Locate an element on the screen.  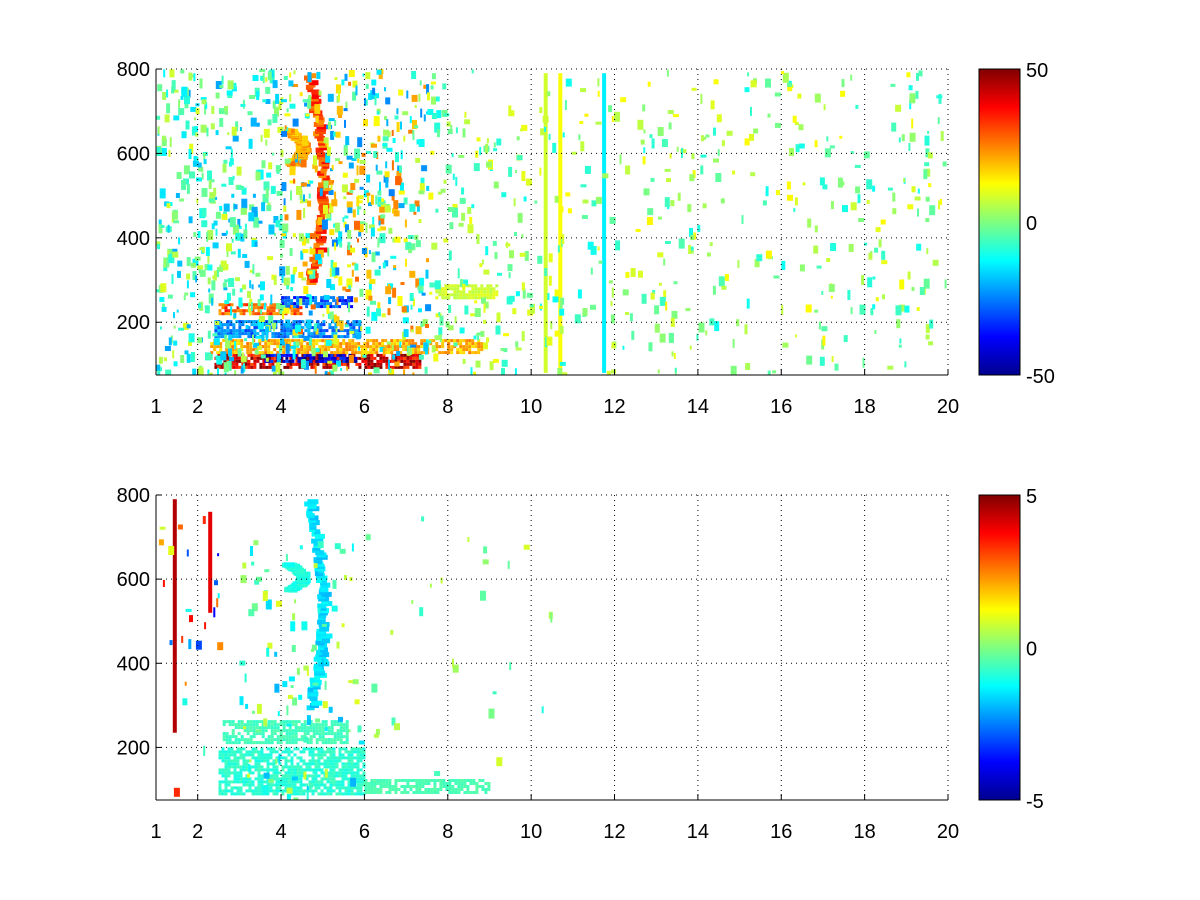
y-tick-label: 400 is located at coordinates (133, 664).